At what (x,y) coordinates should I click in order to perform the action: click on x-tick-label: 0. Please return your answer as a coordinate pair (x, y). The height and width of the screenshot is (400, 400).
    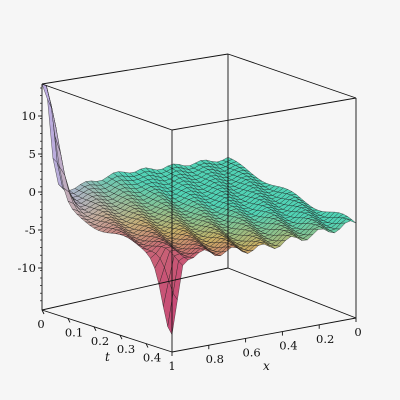
    Looking at the image, I should click on (357, 332).